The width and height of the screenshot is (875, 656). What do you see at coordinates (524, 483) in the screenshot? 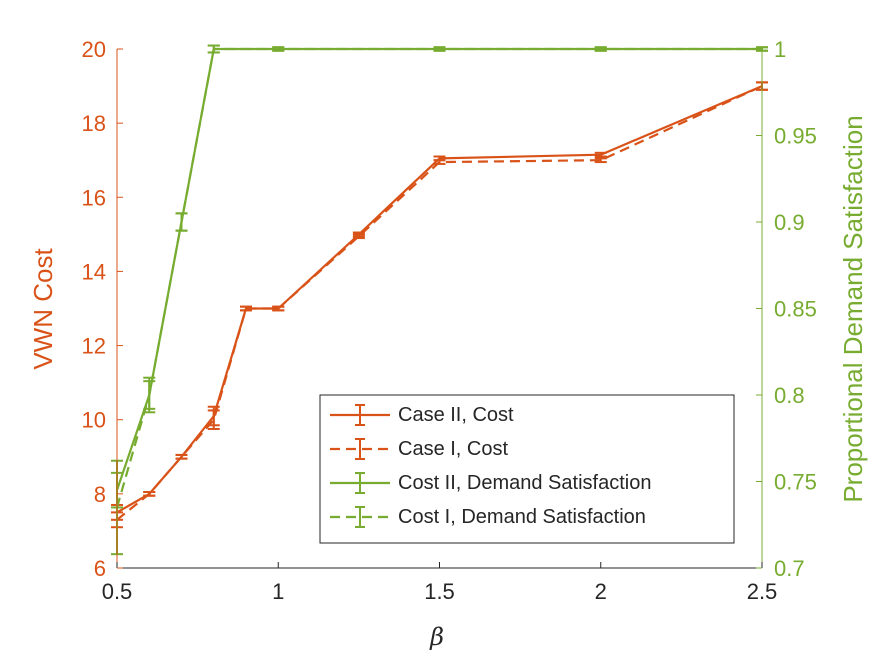
I see `legend-label: Cost II, Demand Satisfaction` at bounding box center [524, 483].